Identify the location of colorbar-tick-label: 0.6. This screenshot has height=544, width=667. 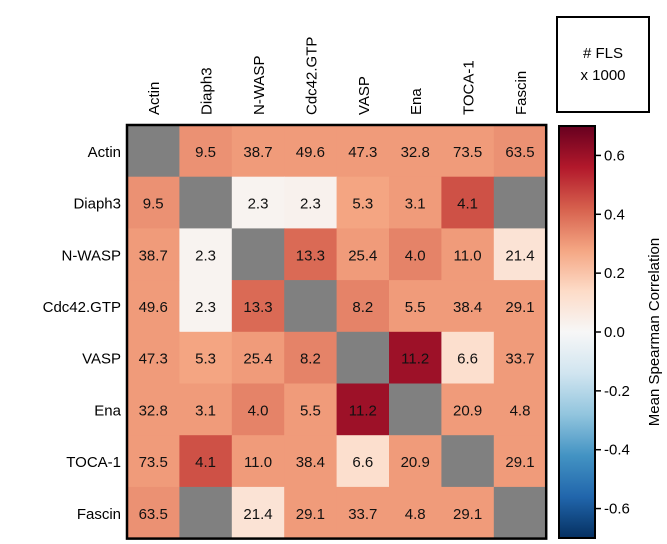
(614, 155).